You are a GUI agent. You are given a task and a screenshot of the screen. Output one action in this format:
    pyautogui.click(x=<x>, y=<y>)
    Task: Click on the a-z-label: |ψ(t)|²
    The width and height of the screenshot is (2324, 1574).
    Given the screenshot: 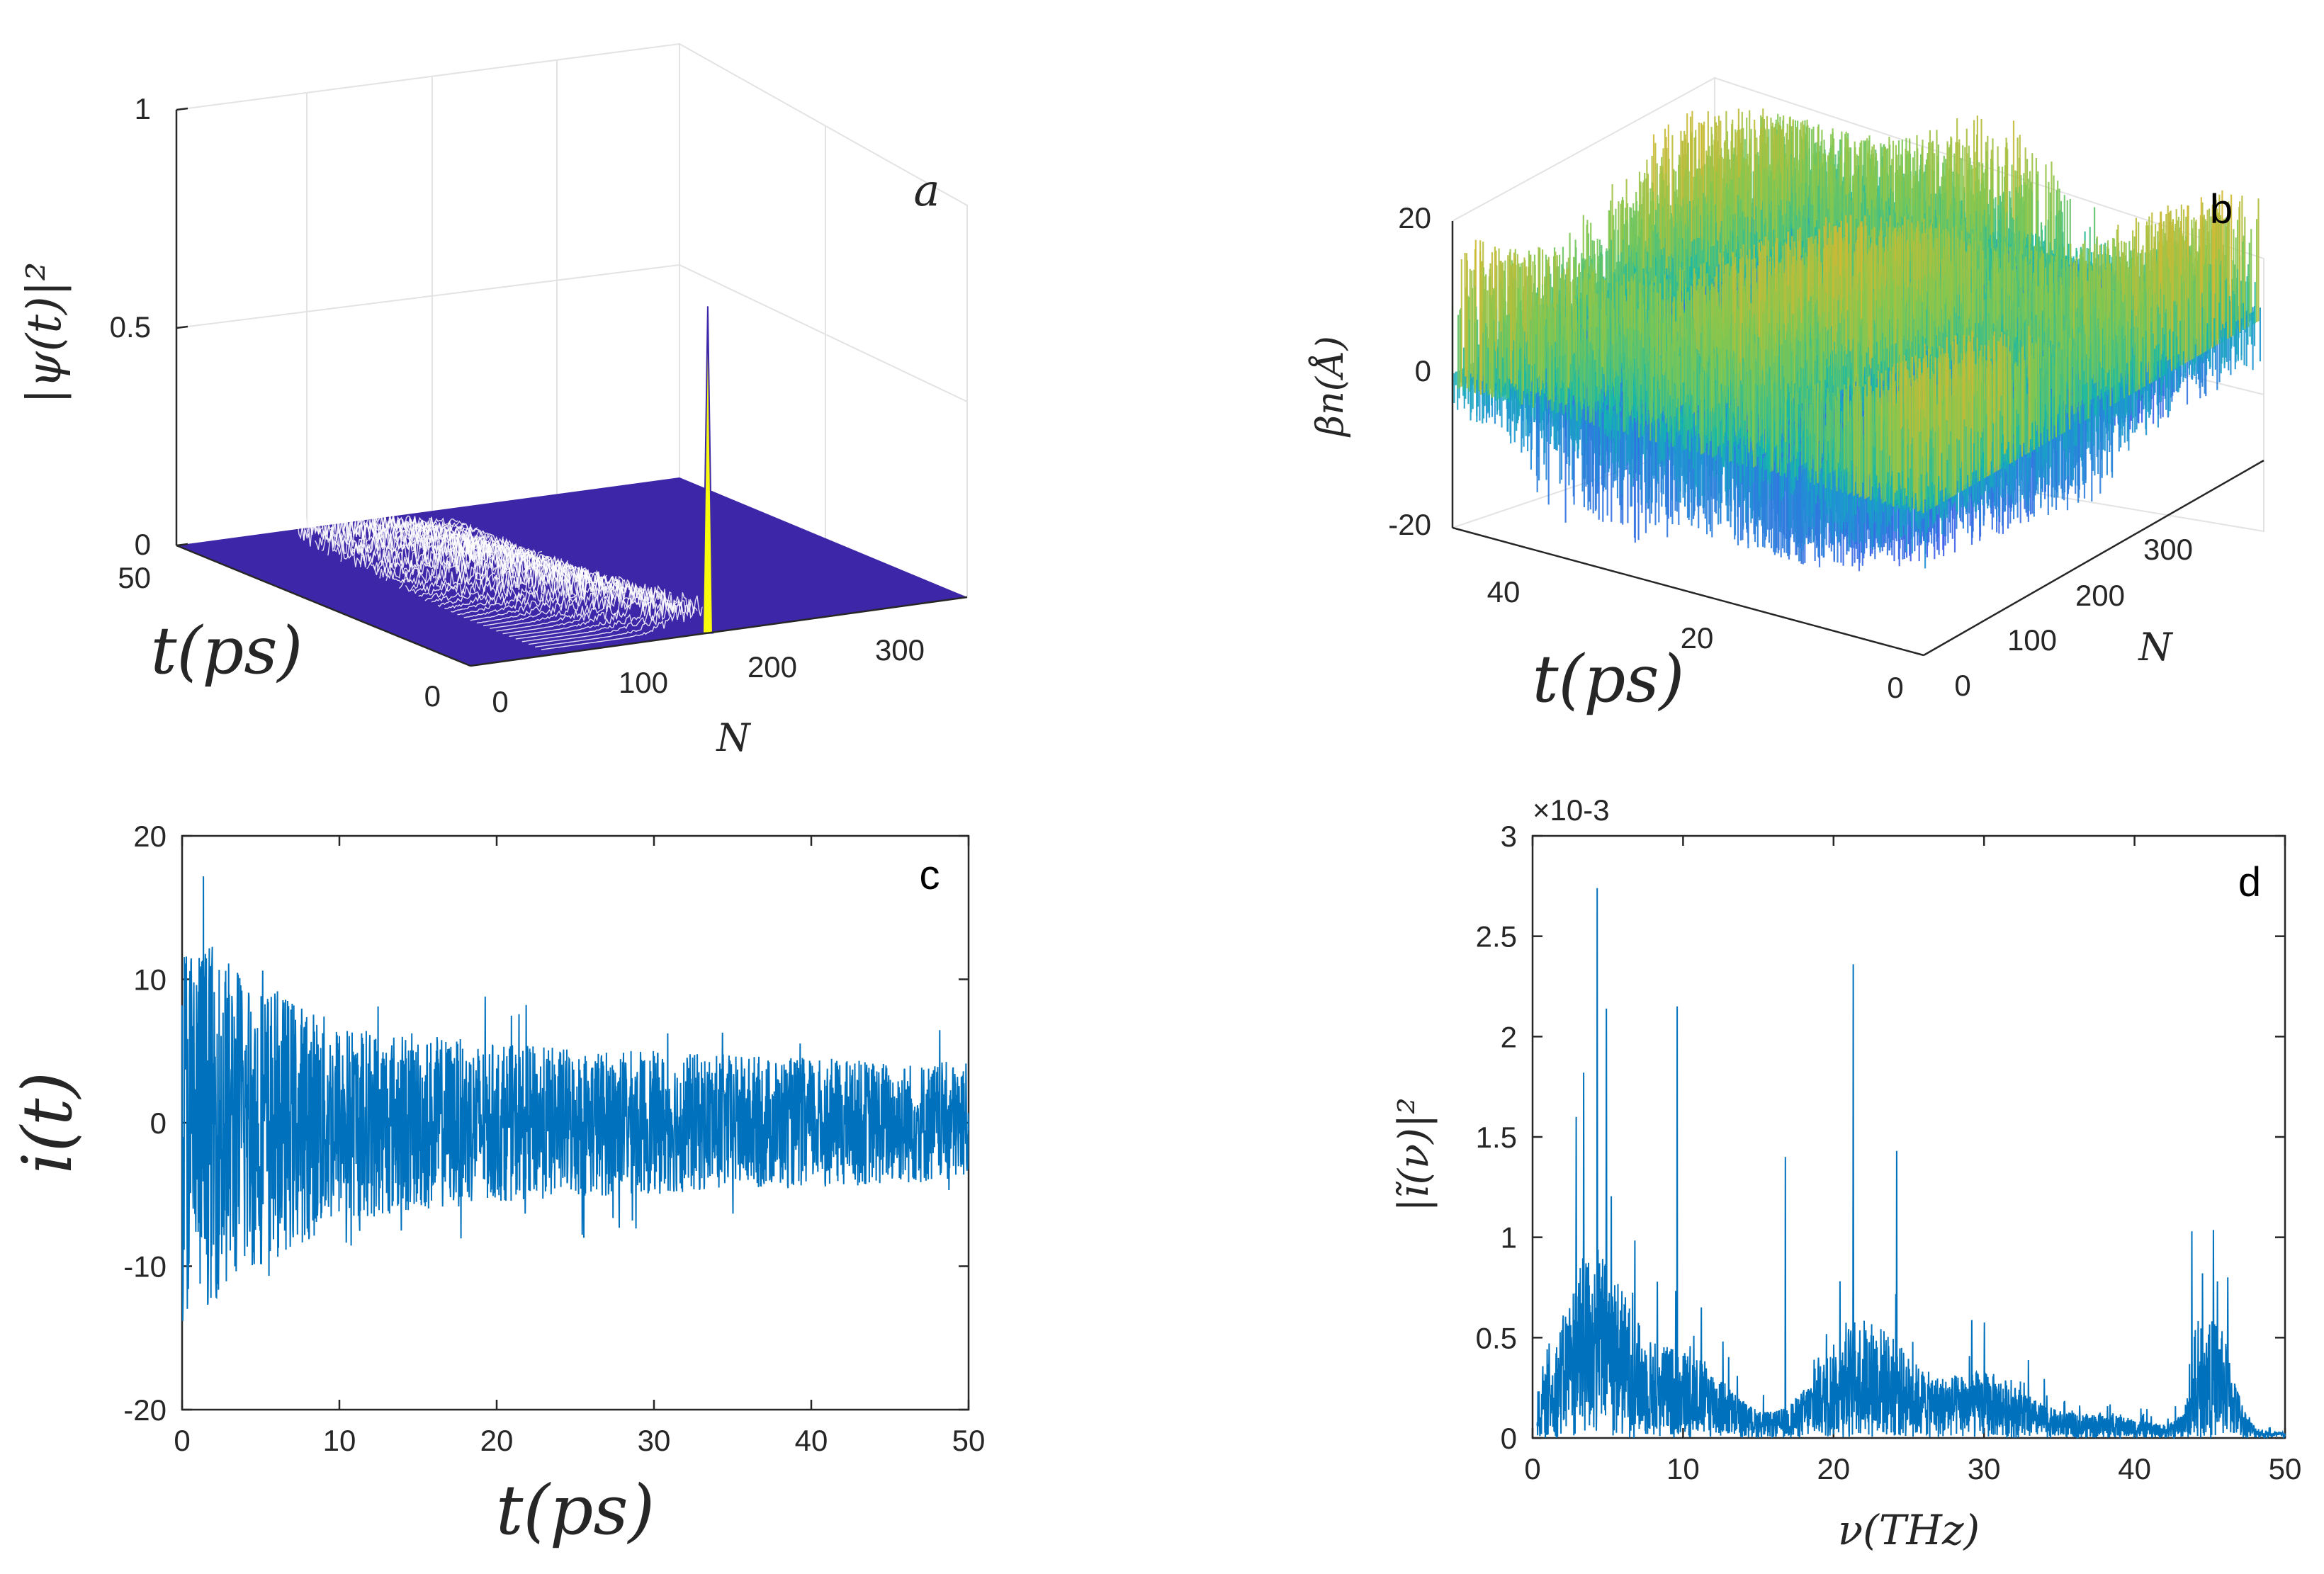 What is the action you would take?
    pyautogui.click(x=44, y=333)
    